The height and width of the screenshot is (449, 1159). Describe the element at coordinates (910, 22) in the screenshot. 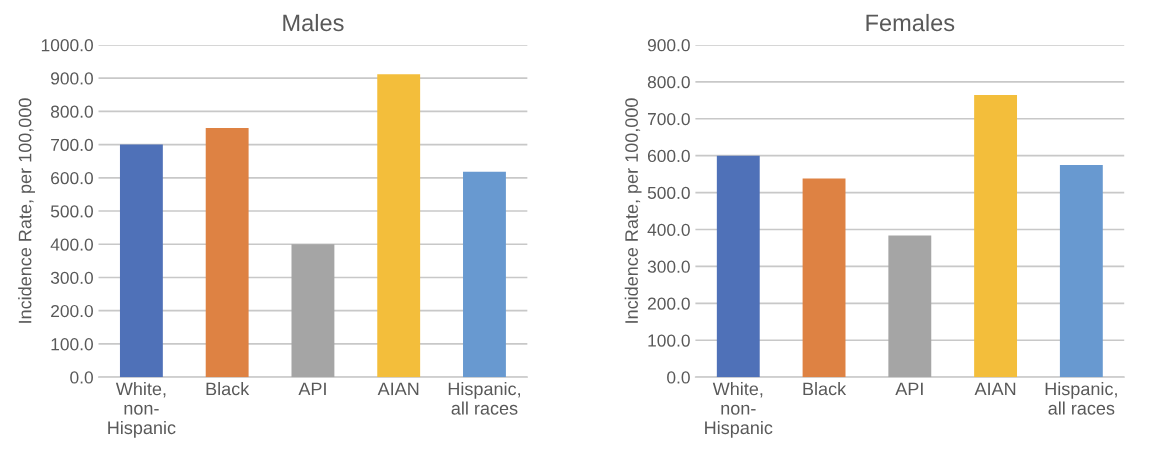

I see `chart-title: Females` at that location.